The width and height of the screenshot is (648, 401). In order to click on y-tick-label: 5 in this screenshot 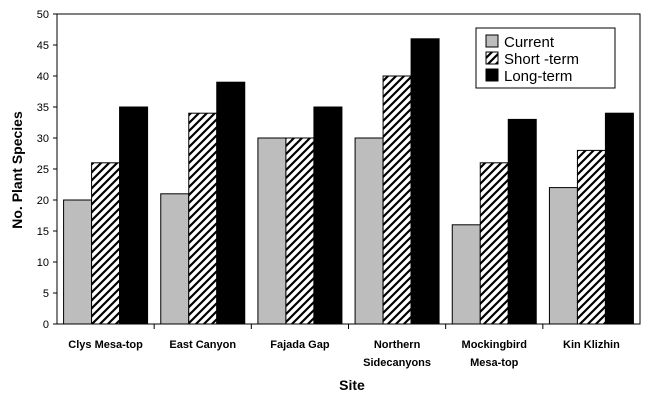, I will do `click(46, 294)`.